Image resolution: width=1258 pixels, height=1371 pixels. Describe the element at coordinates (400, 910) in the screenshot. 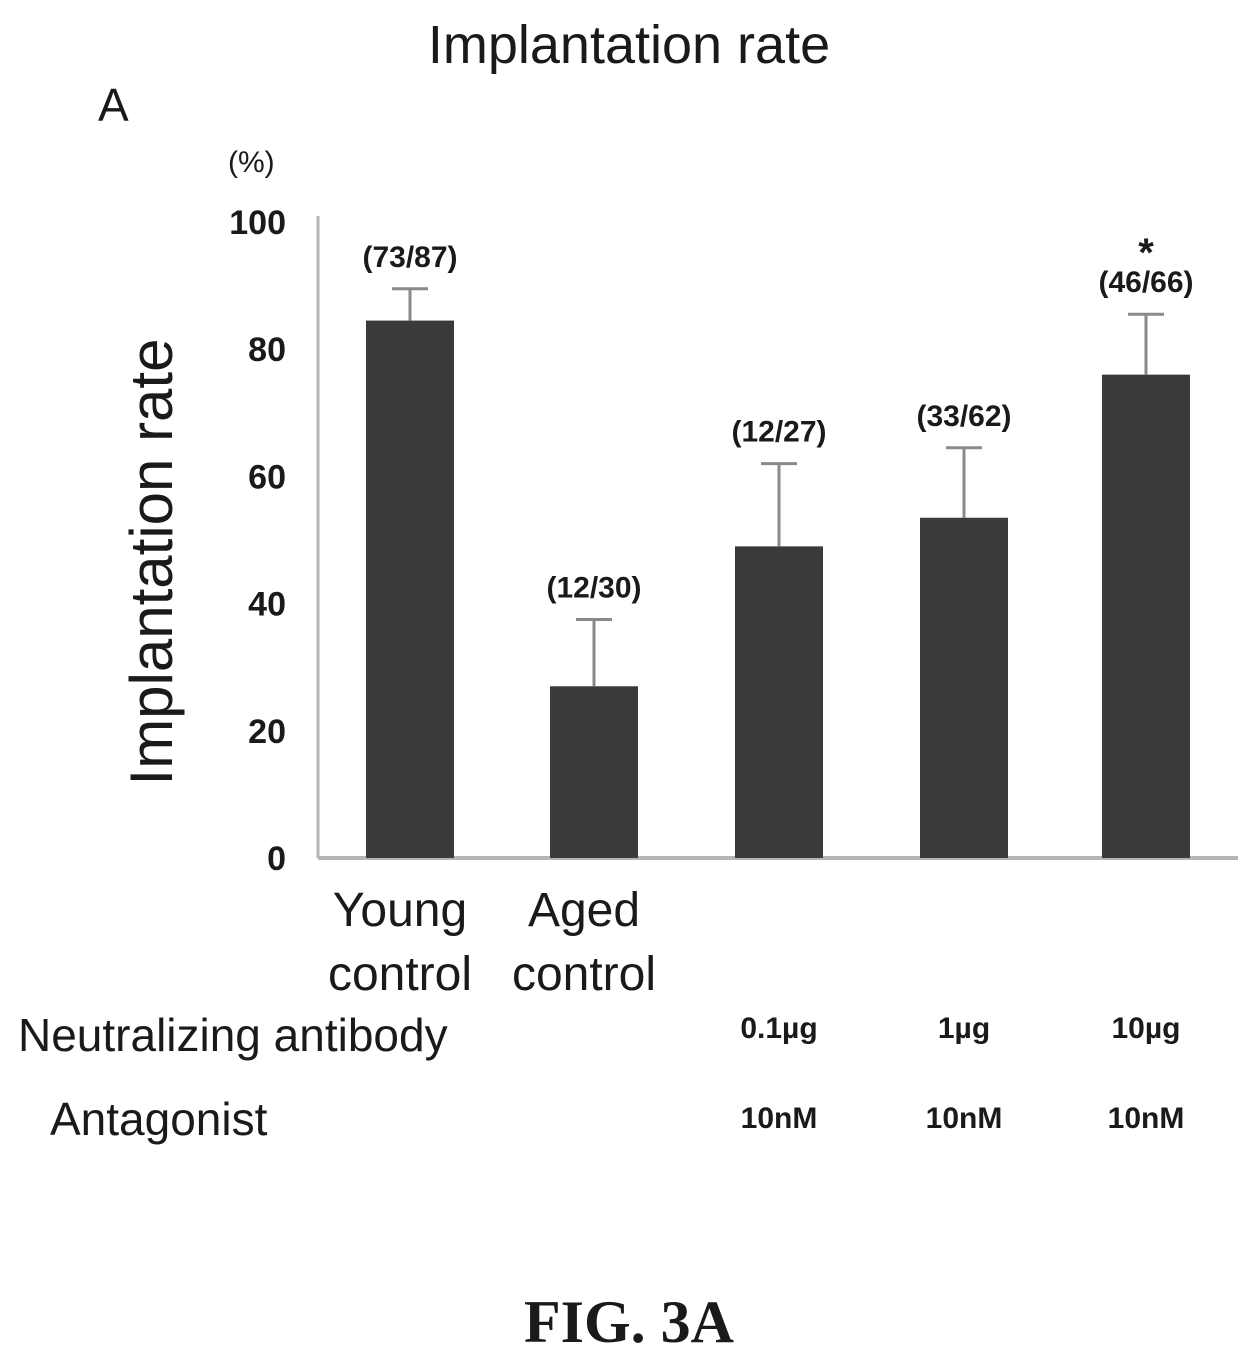

I see `x-category-label: Young` at that location.